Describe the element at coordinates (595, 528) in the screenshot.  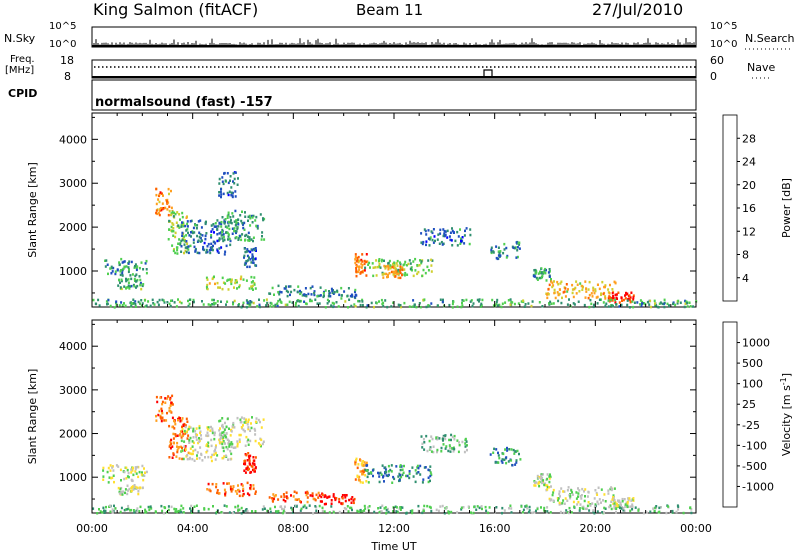
I see `x-tick-label: 20:00` at that location.